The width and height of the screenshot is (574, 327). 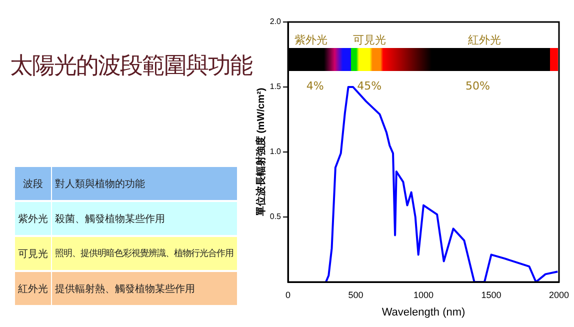 I want to click on y-tick-label: 1.0, so click(x=276, y=151).